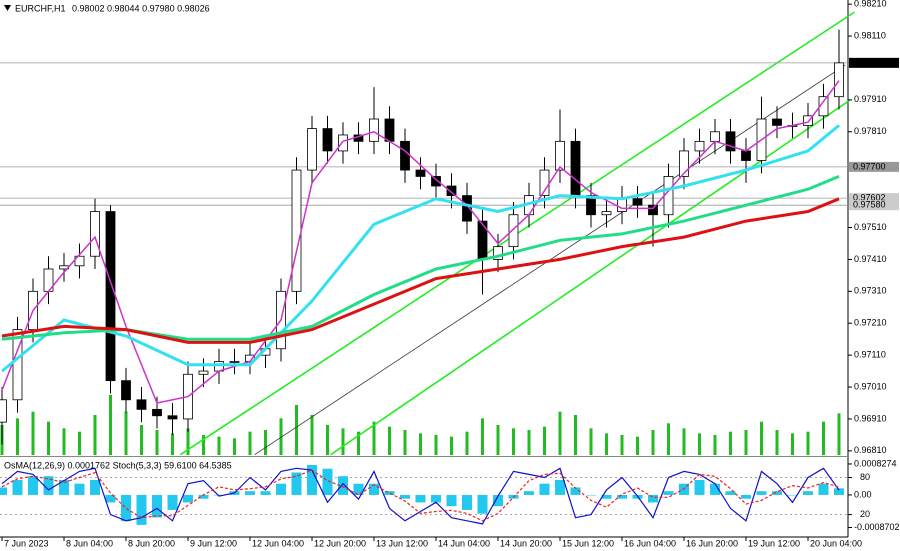  What do you see at coordinates (213, 543) in the screenshot?
I see `x-tick-label: 9 Jun 12:00` at bounding box center [213, 543].